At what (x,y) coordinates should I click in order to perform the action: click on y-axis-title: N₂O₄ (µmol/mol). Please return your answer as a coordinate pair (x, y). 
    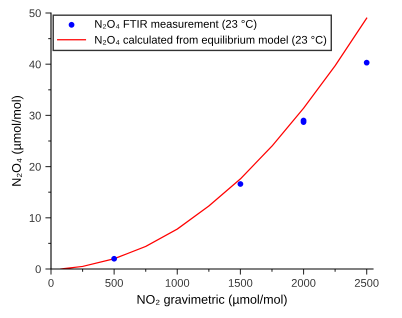
    Looking at the image, I should click on (18, 141).